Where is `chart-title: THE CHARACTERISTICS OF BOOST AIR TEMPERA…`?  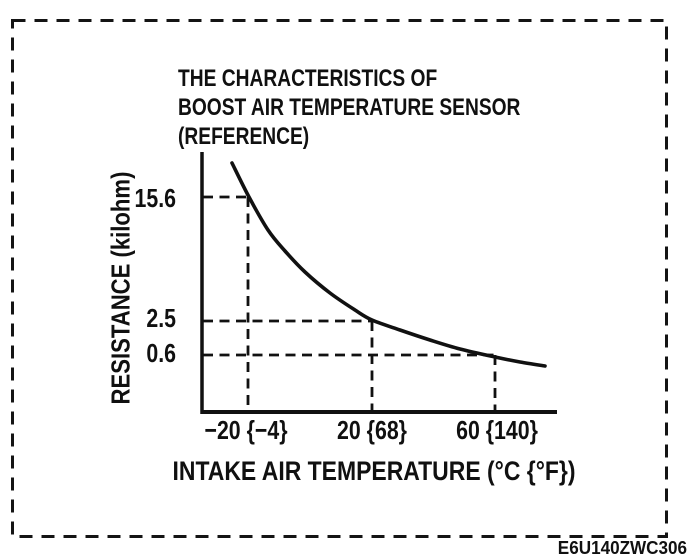
chart-title: THE CHARACTERISTICS OF BOOST AIR TEMPERA… is located at coordinates (349, 107).